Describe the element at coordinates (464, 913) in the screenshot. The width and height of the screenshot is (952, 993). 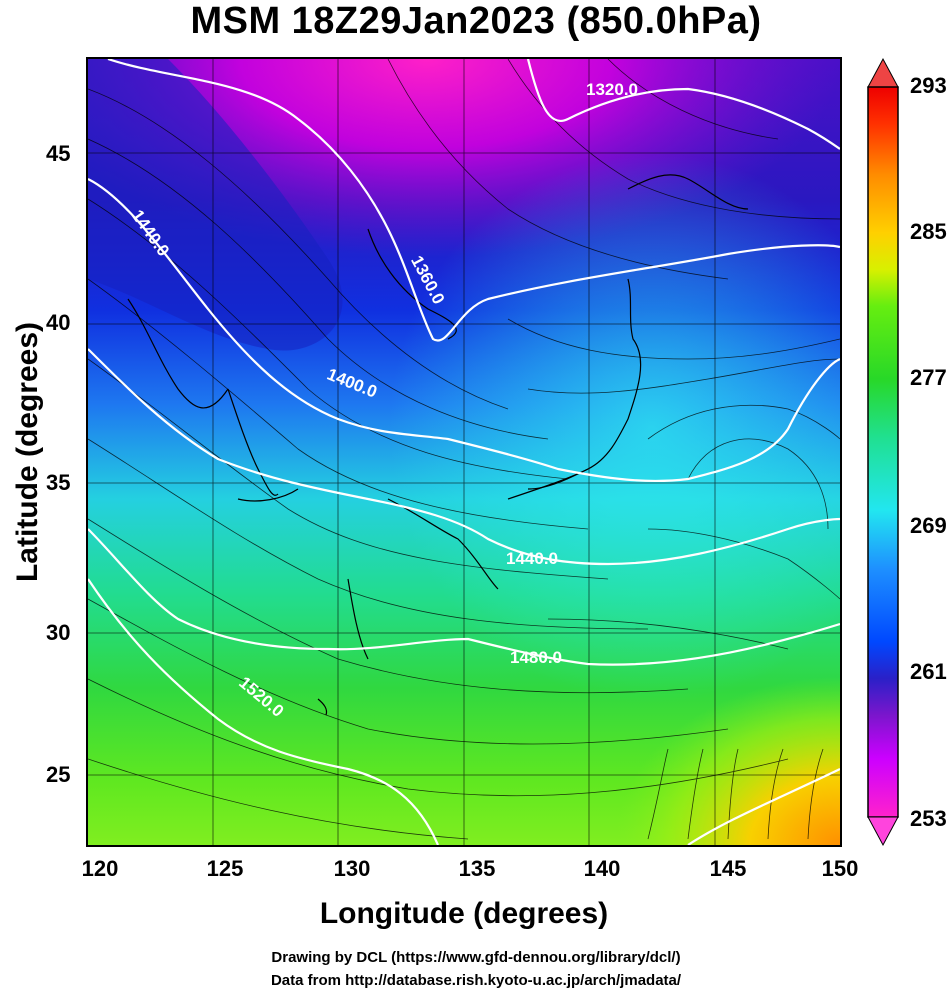
I see `x-axis-label: Longitude (degrees)` at that location.